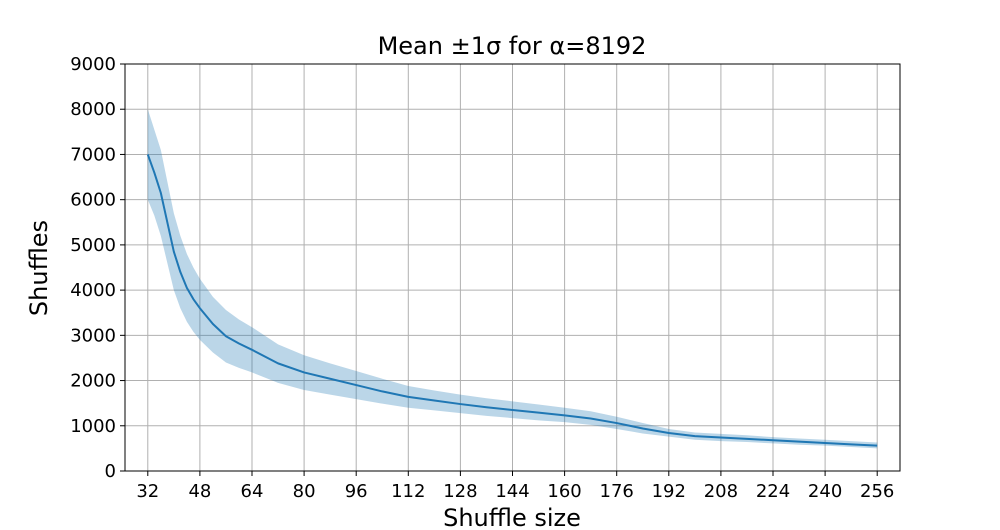  Describe the element at coordinates (408, 491) in the screenshot. I see `x-tick-label: 112` at that location.